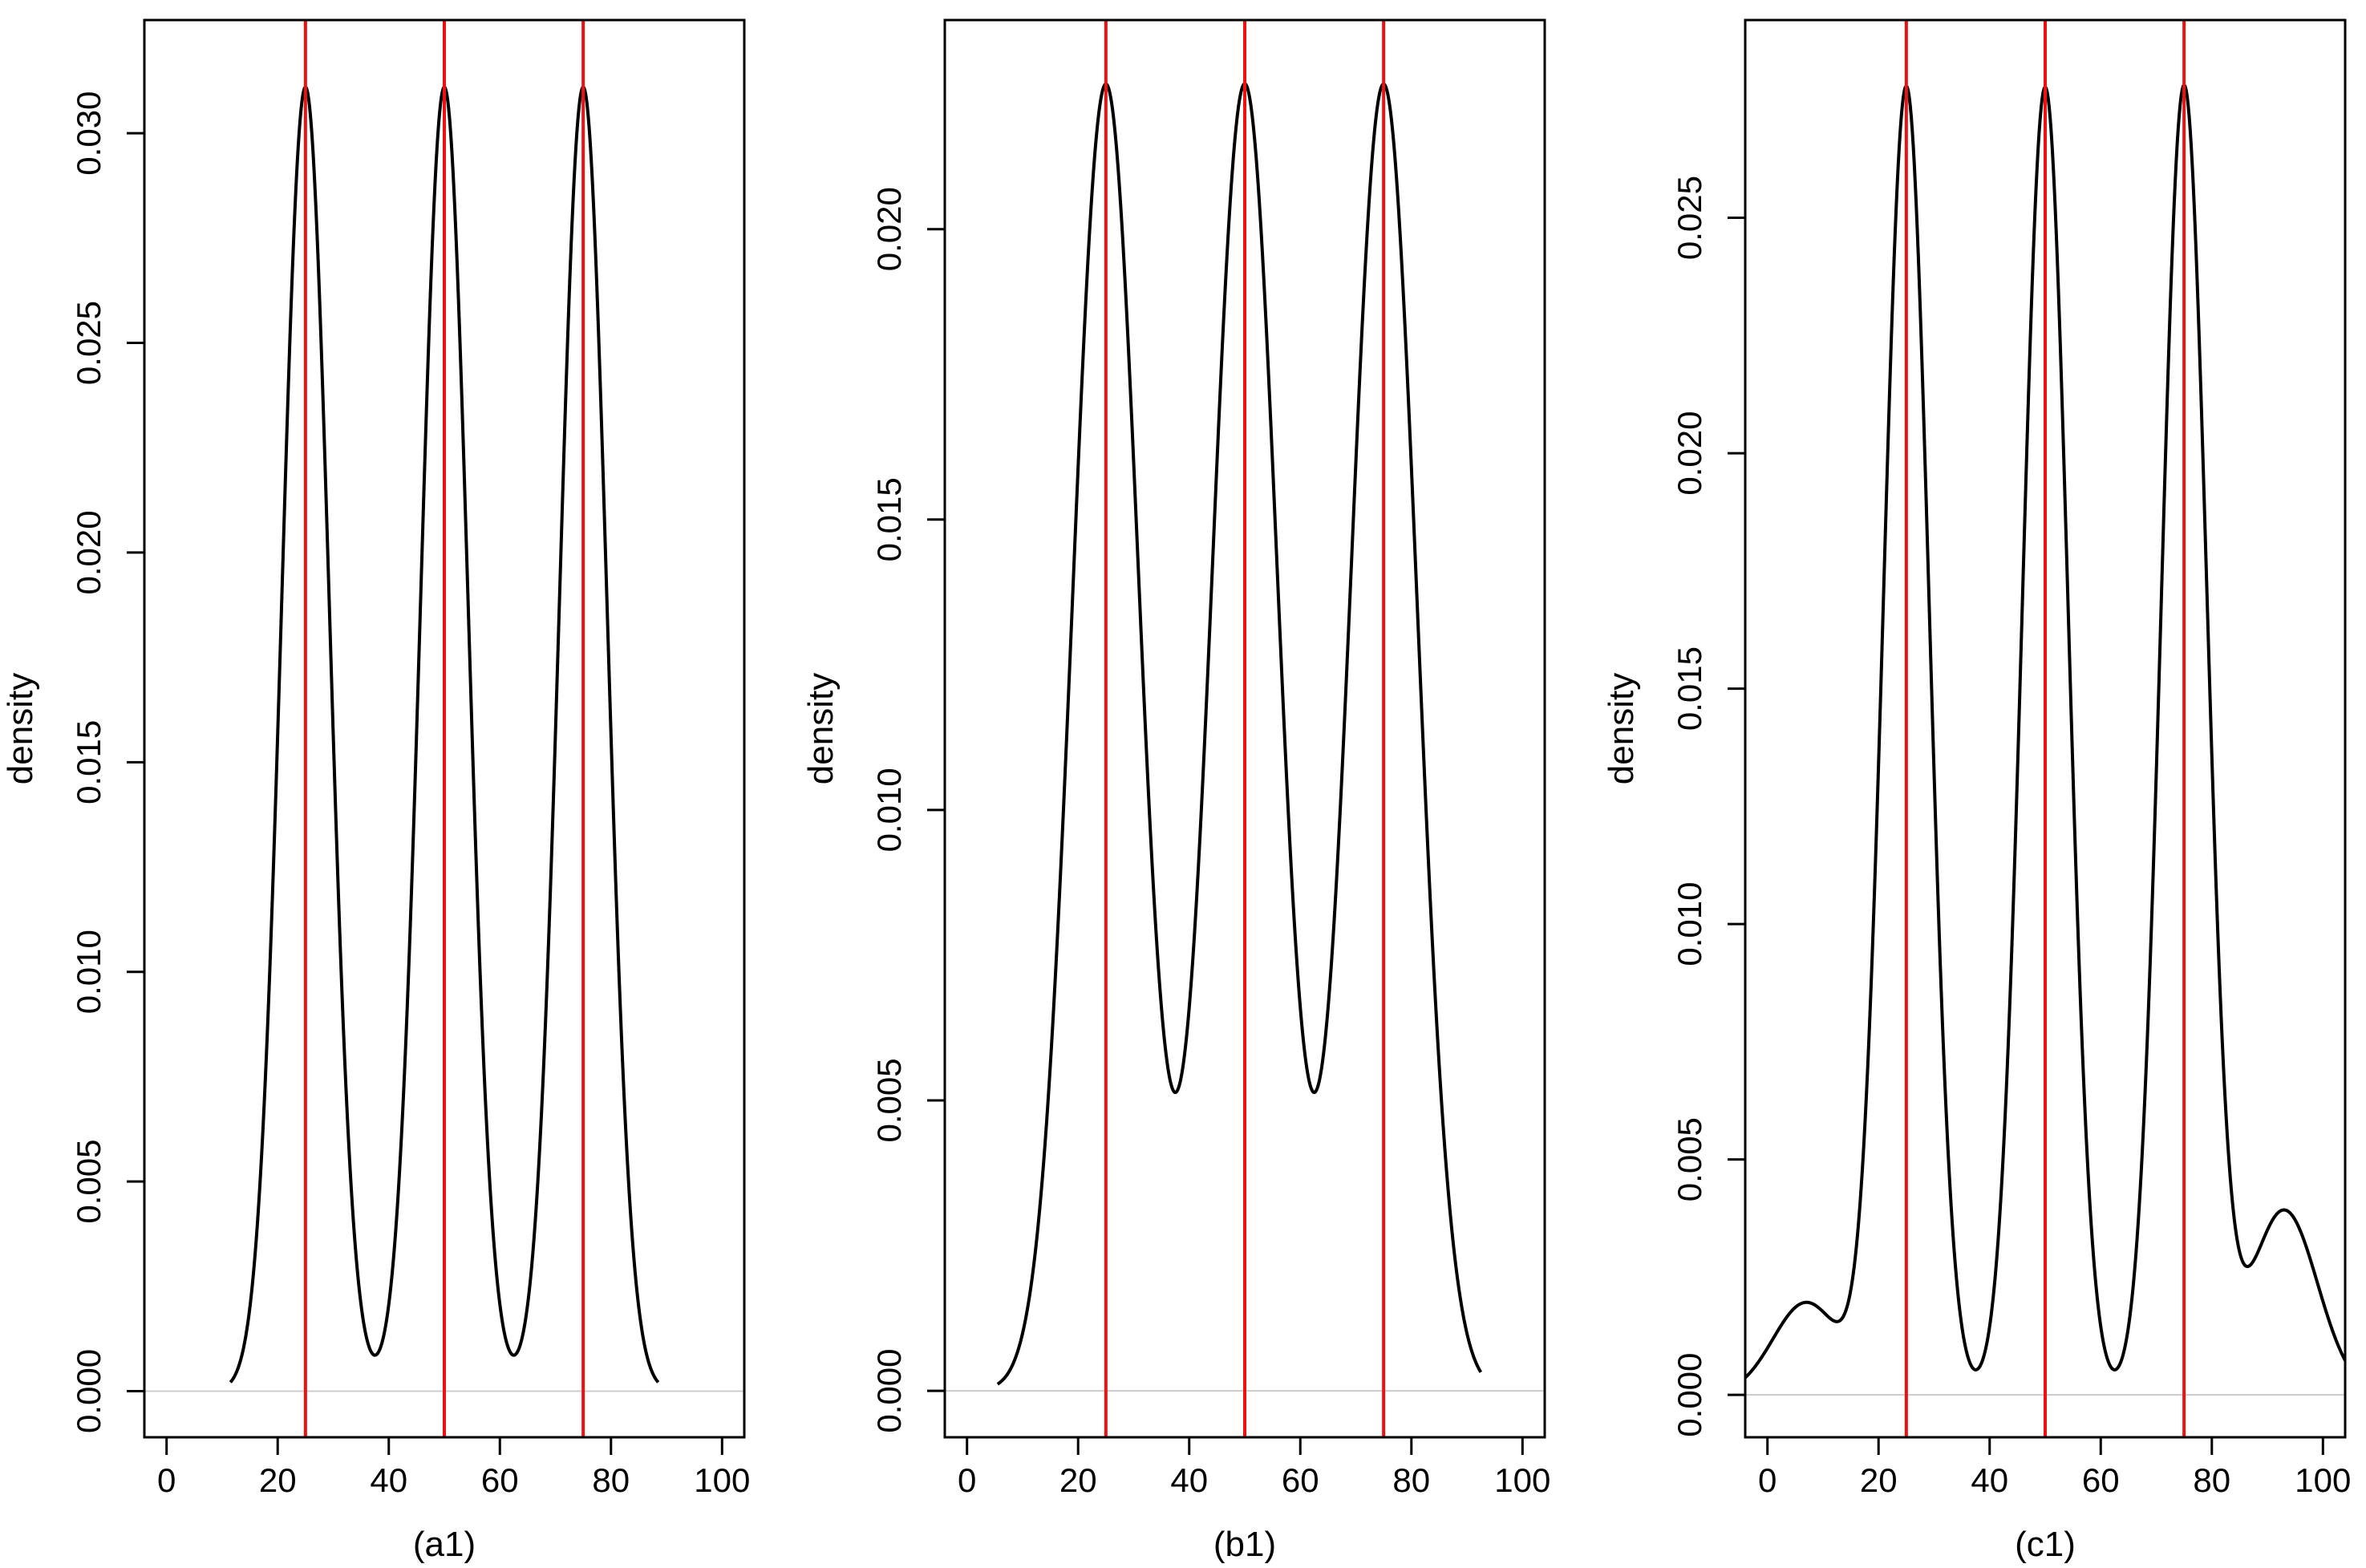 The width and height of the screenshot is (2366, 1568). I want to click on panel-label: (b1), so click(1244, 1544).